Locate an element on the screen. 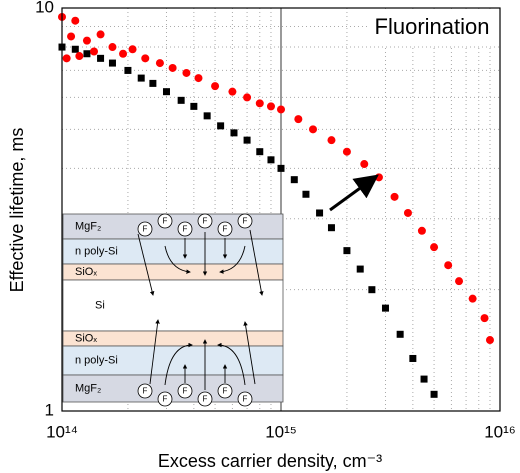  layer-label: n poly-Si is located at coordinates (96, 360).